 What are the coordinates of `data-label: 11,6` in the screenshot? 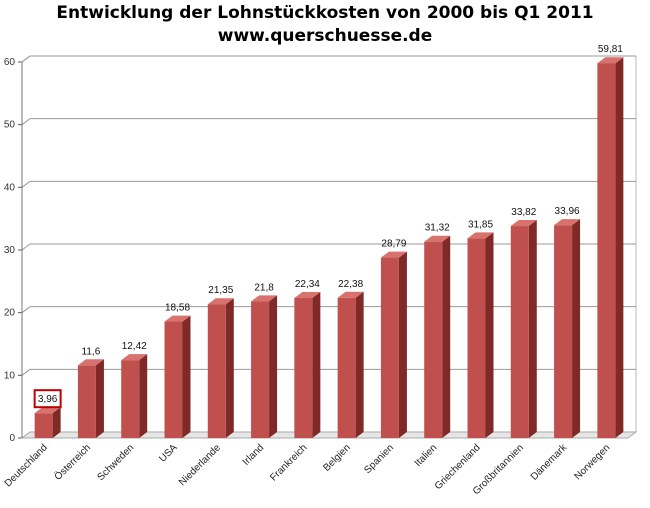 It's located at (91, 351).